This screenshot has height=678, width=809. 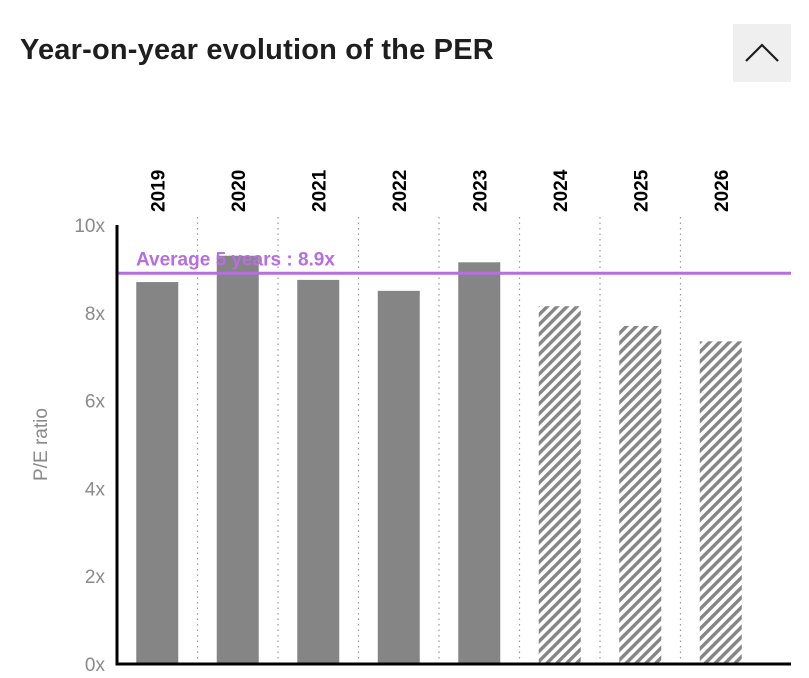 I want to click on year-label-2026: 2026, so click(x=722, y=191).